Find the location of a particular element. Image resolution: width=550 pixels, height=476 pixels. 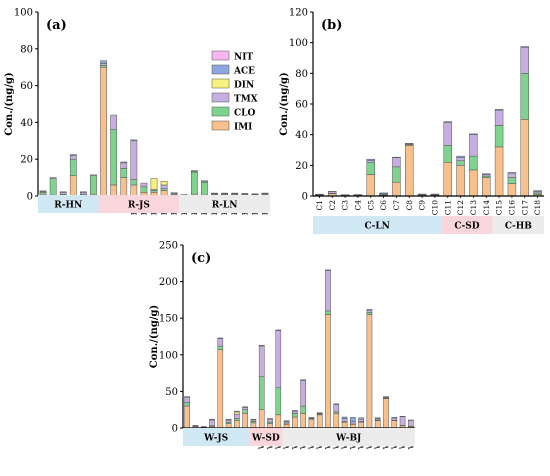

bar-clo-C11 is located at coordinates (447, 154).